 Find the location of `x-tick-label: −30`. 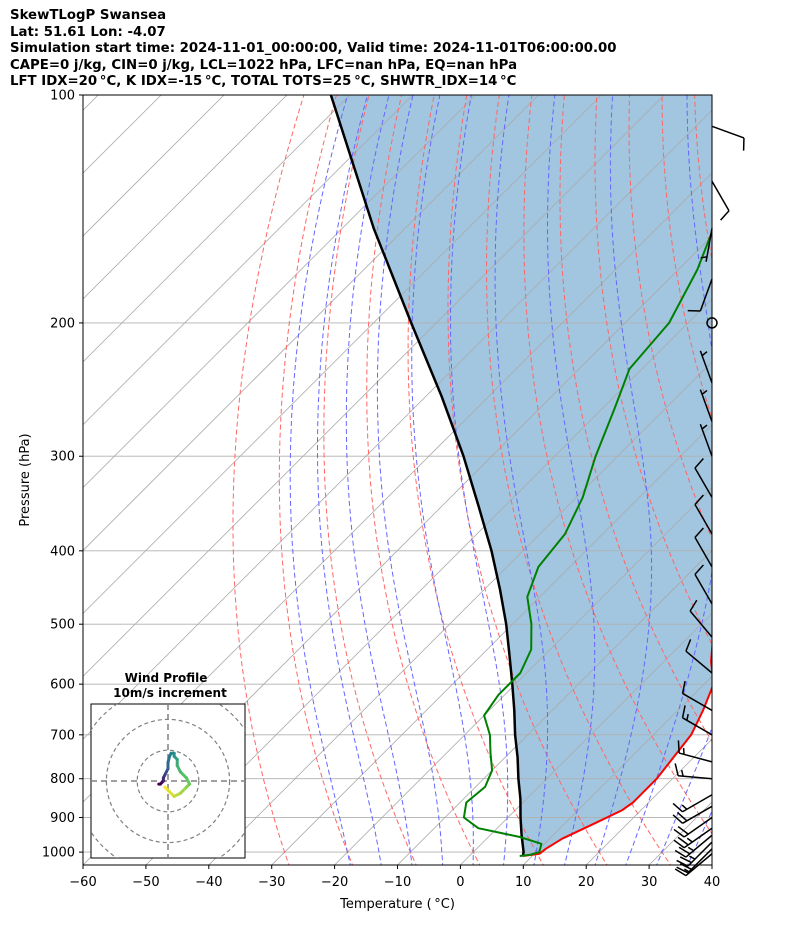

x-tick-label: −30 is located at coordinates (271, 882).